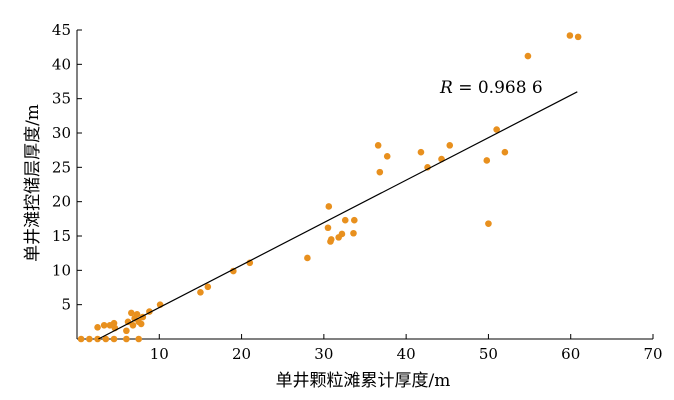 The width and height of the screenshot is (674, 400). What do you see at coordinates (323, 354) in the screenshot?
I see `x-tick-label: 30` at bounding box center [323, 354].